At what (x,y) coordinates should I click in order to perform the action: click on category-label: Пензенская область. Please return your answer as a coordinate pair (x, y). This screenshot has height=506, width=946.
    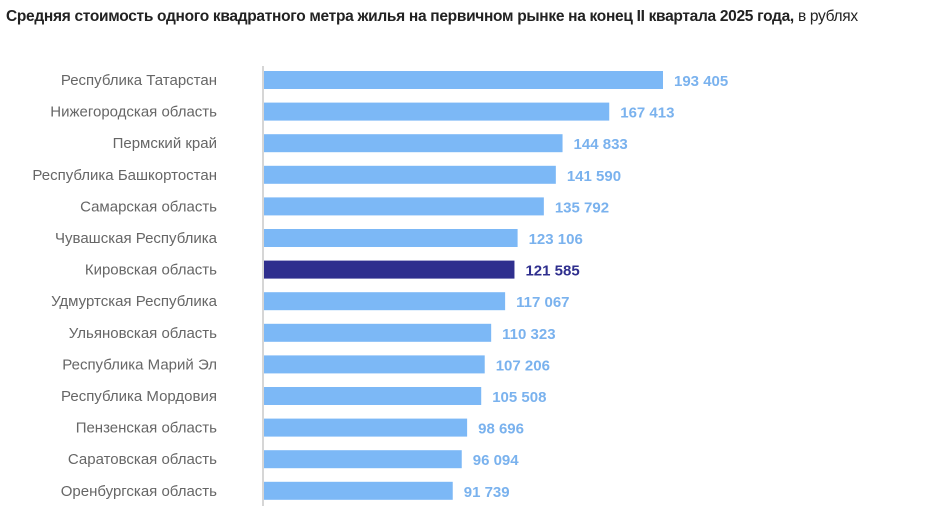
    Looking at the image, I should click on (146, 428).